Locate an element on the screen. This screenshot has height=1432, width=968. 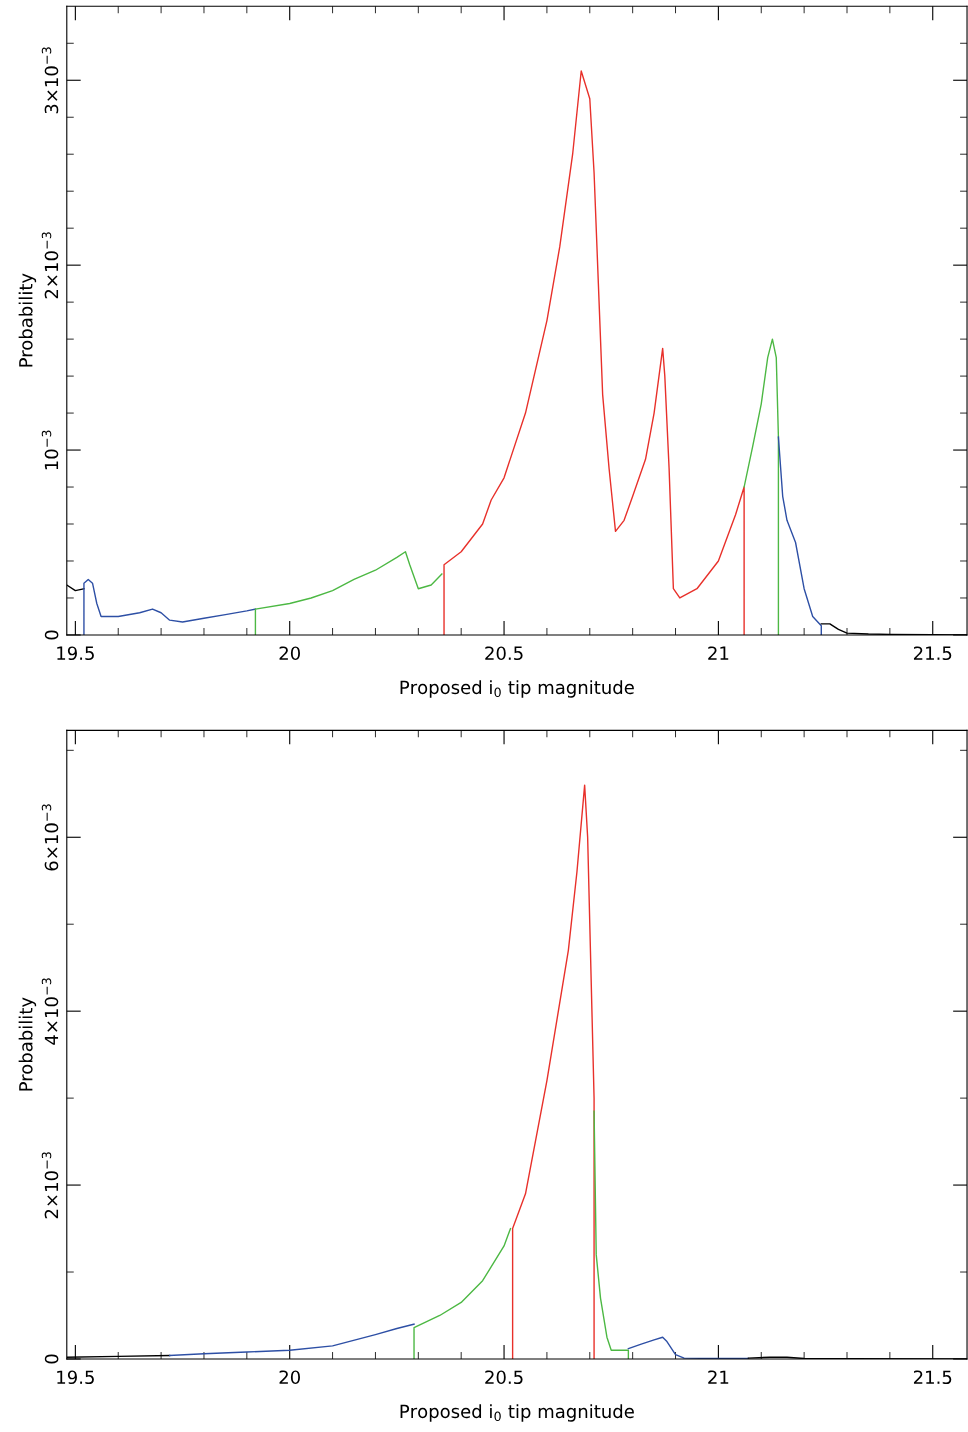
y-tick-label: 4×10$^{−3}$ is located at coordinates (50, 1011).